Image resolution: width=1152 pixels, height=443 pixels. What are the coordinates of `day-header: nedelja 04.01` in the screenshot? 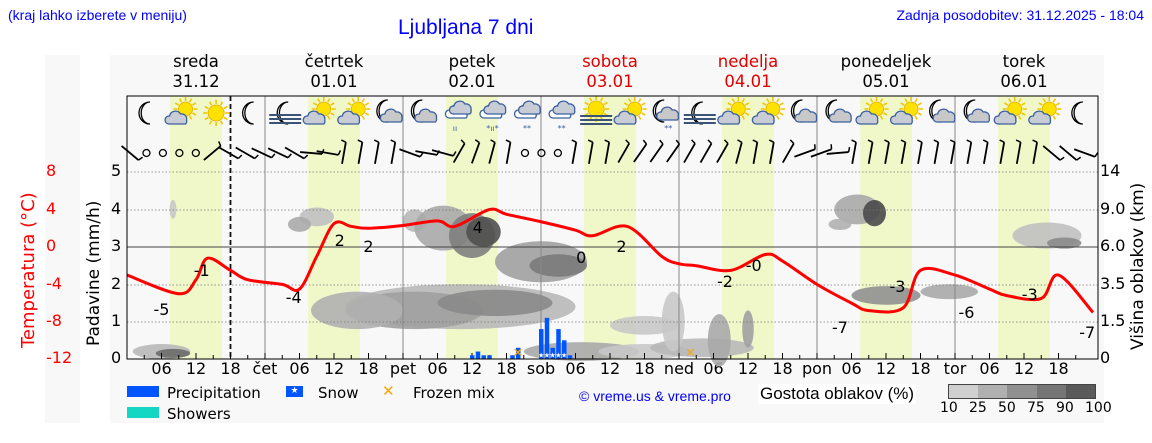 It's located at (748, 72).